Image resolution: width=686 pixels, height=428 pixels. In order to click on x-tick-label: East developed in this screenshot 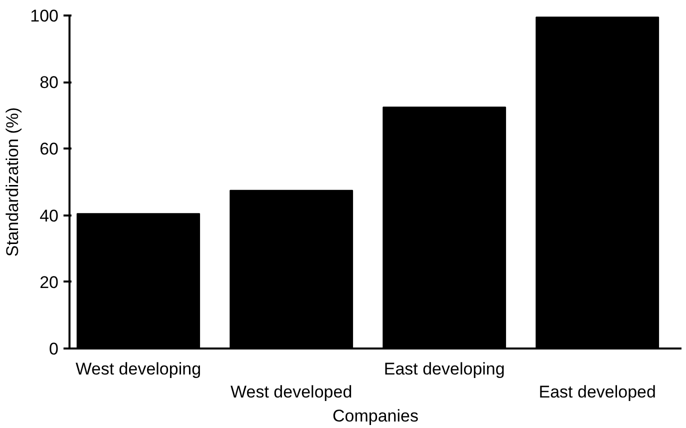, I will do `click(597, 392)`.